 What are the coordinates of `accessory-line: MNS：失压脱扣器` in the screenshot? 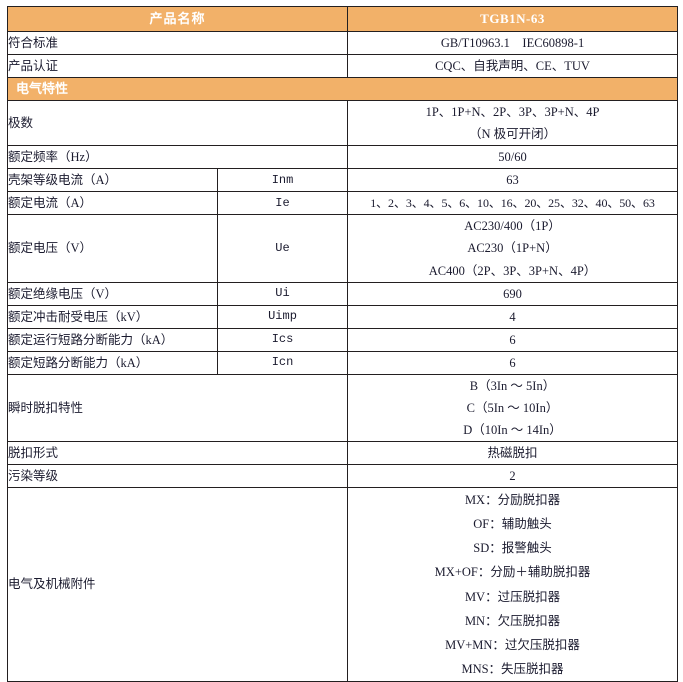 It's located at (512, 668).